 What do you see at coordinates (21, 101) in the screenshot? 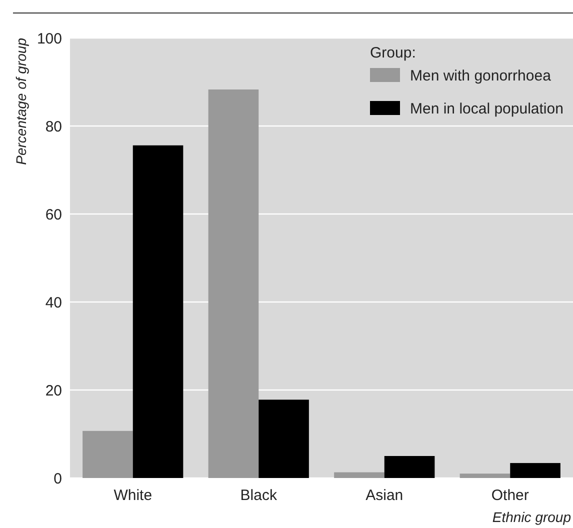
I see `y-axis-title: Percentage of group` at bounding box center [21, 101].